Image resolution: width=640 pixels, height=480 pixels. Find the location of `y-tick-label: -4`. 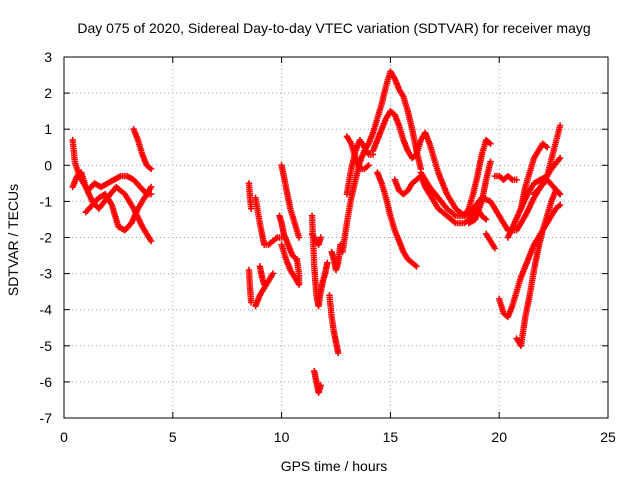

y-tick-label: -4 is located at coordinates (46, 310).